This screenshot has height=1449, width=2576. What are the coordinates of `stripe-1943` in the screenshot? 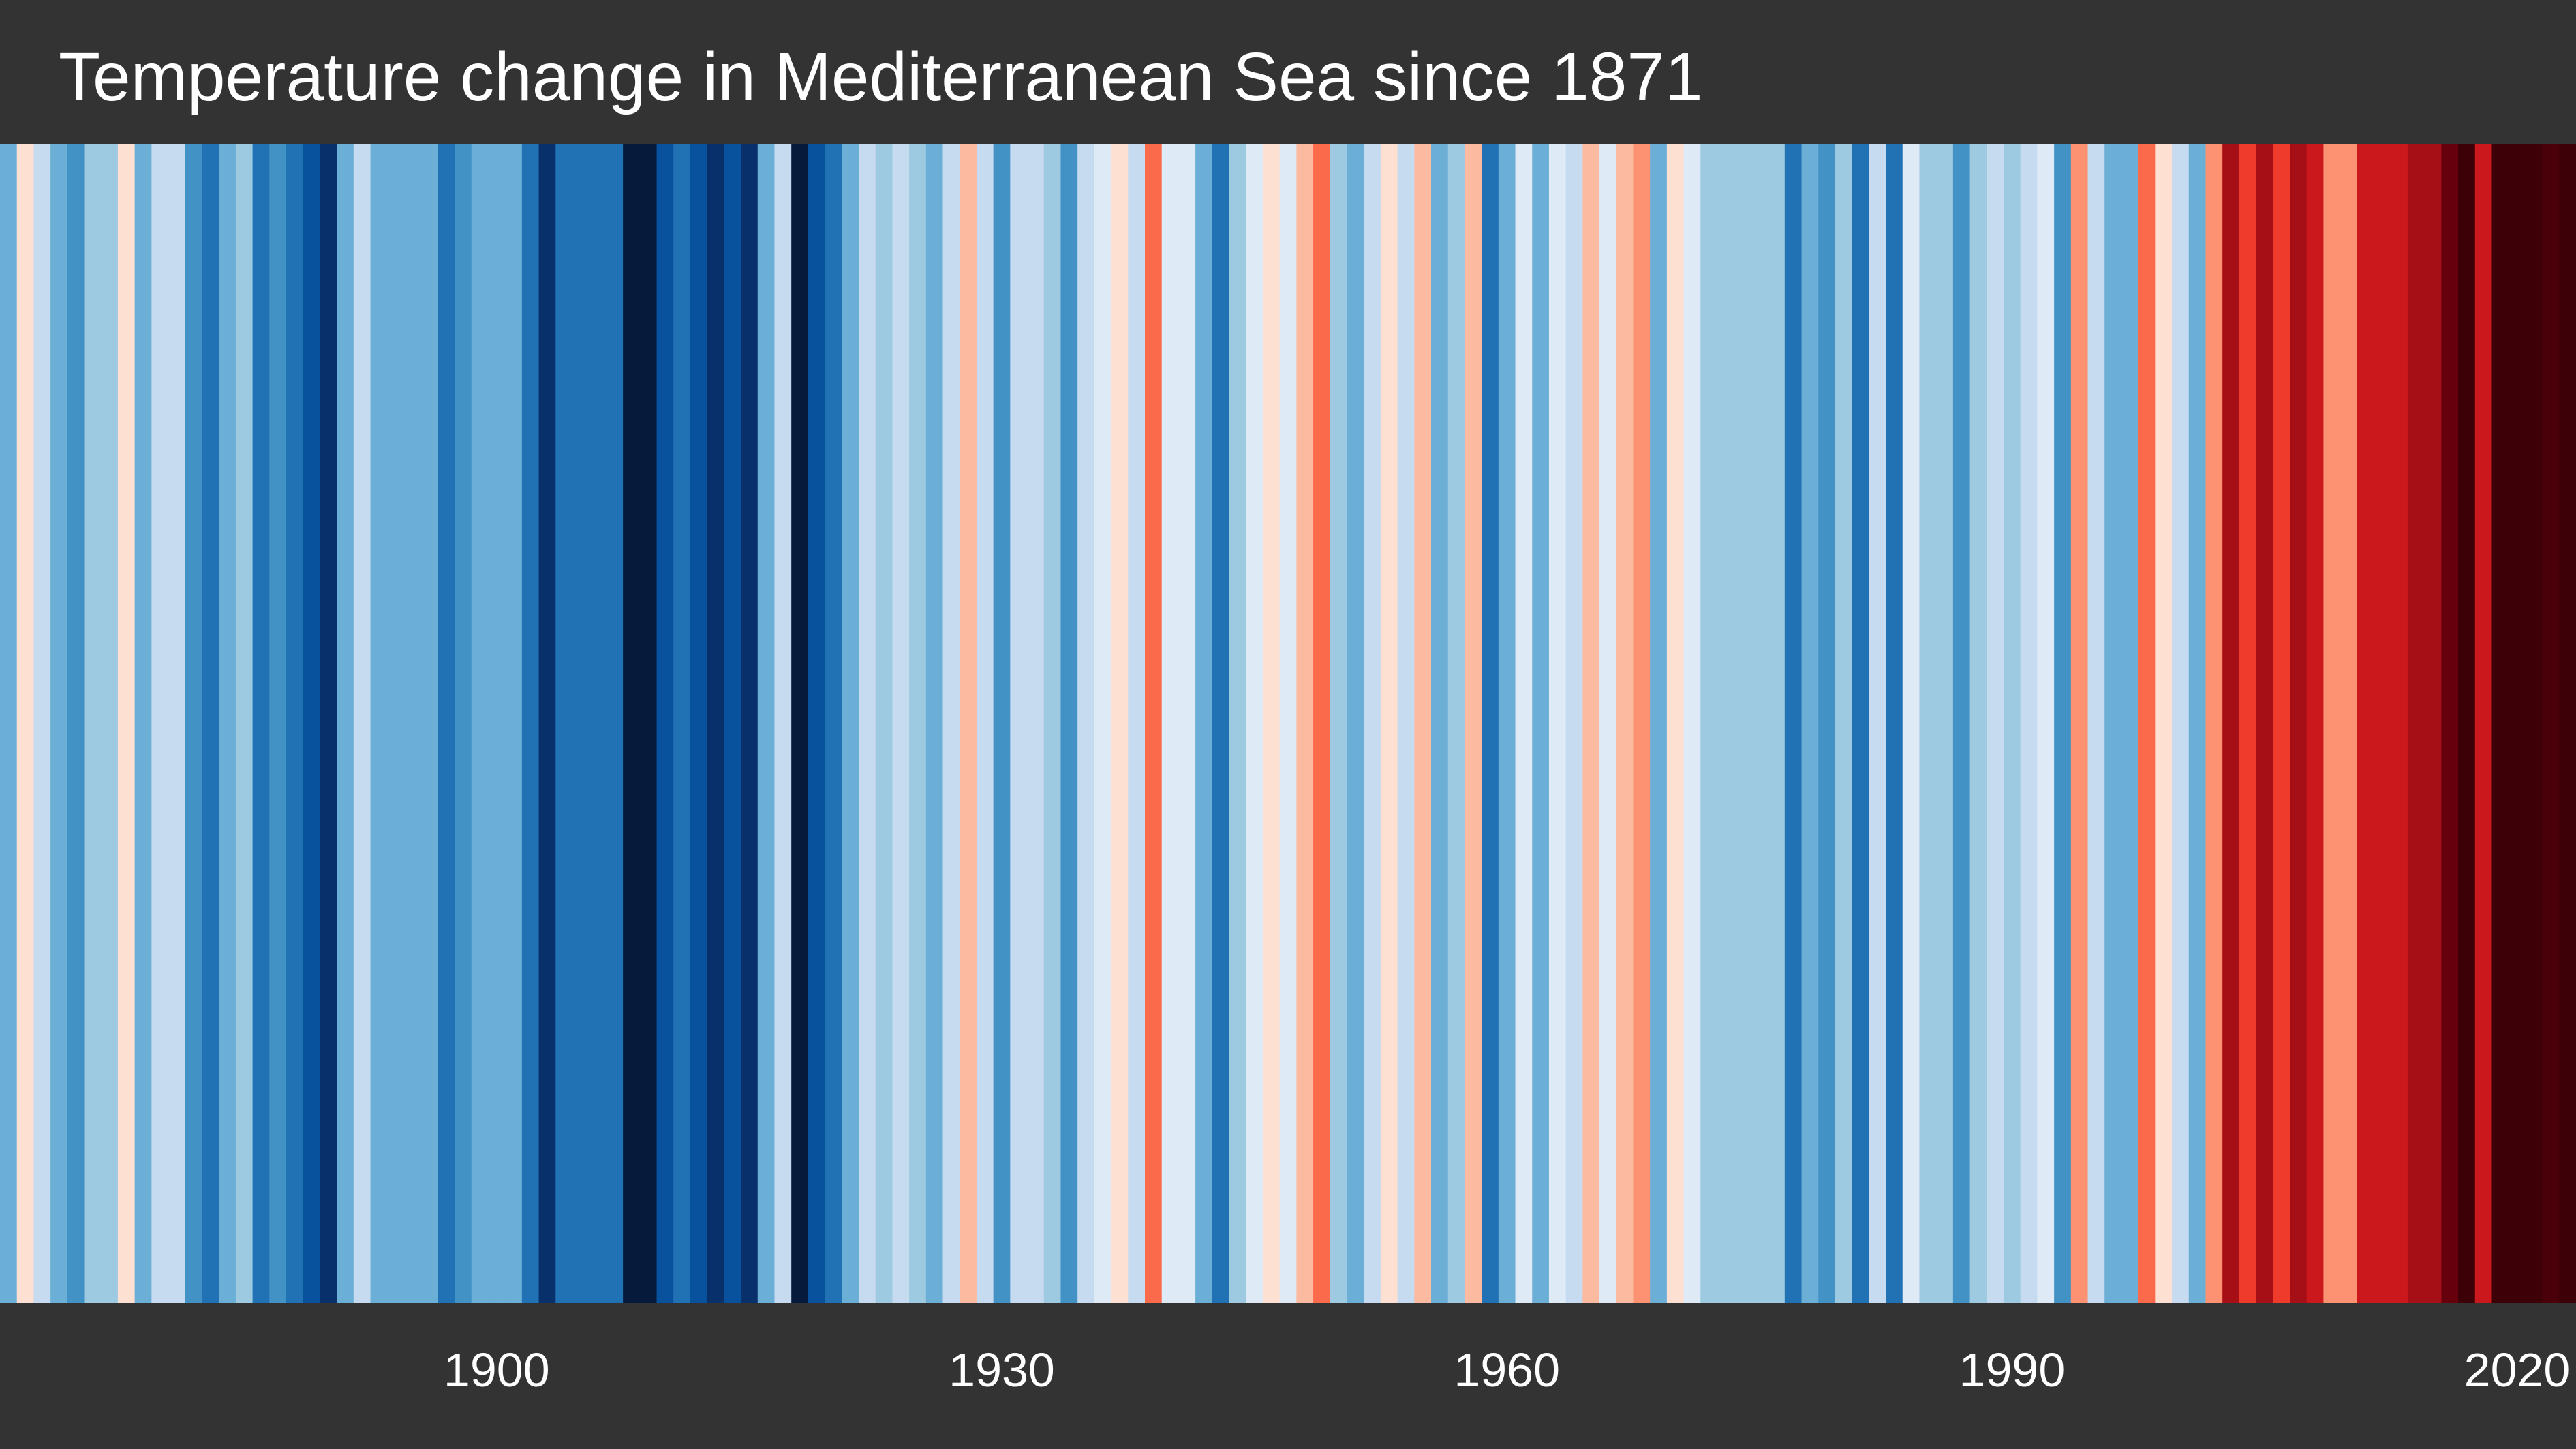 It's located at (1221, 723).